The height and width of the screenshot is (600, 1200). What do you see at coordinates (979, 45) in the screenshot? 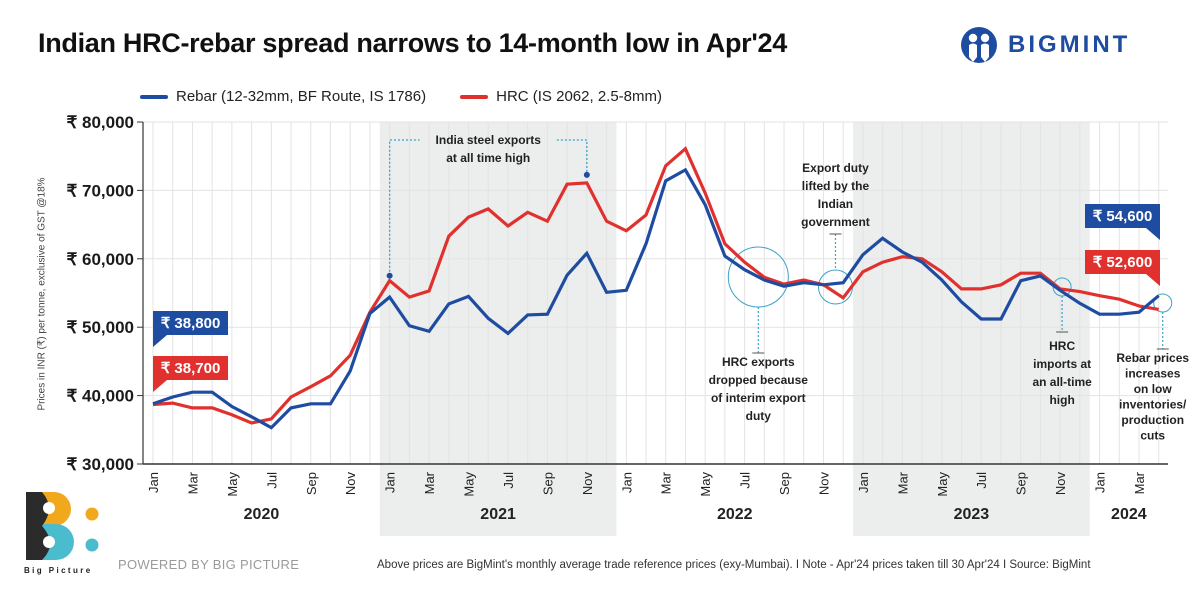
I see `bigmint-emblem-icon` at bounding box center [979, 45].